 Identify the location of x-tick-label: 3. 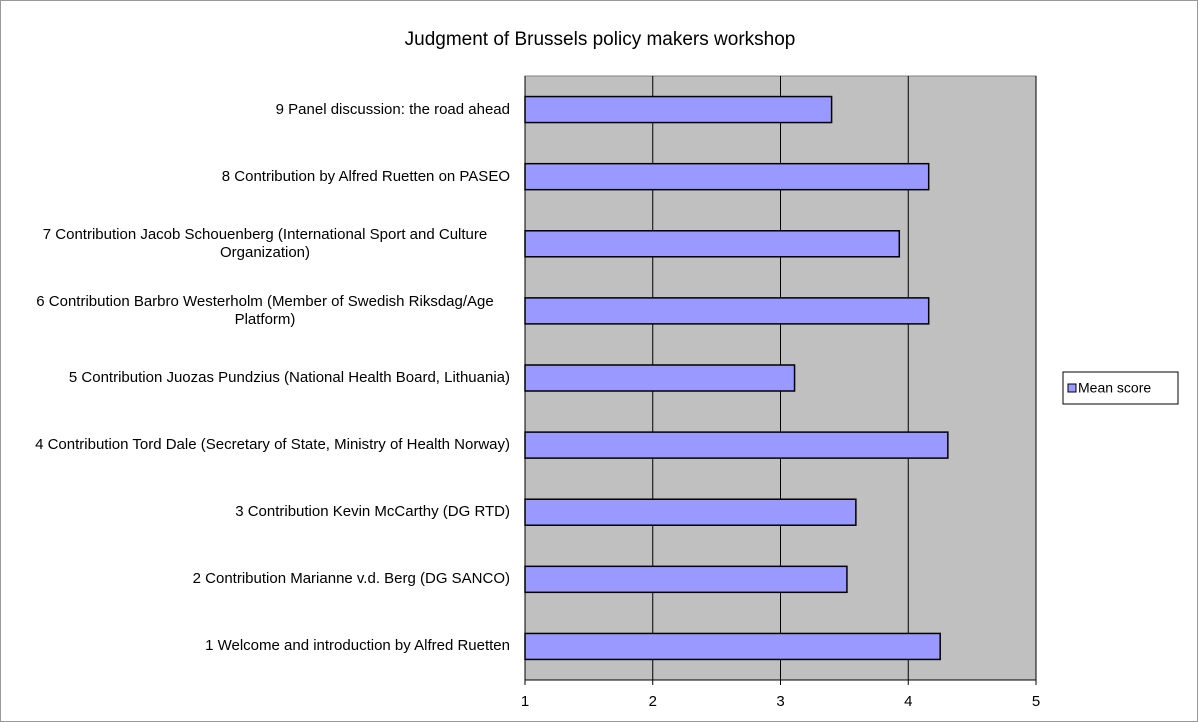
(780, 701).